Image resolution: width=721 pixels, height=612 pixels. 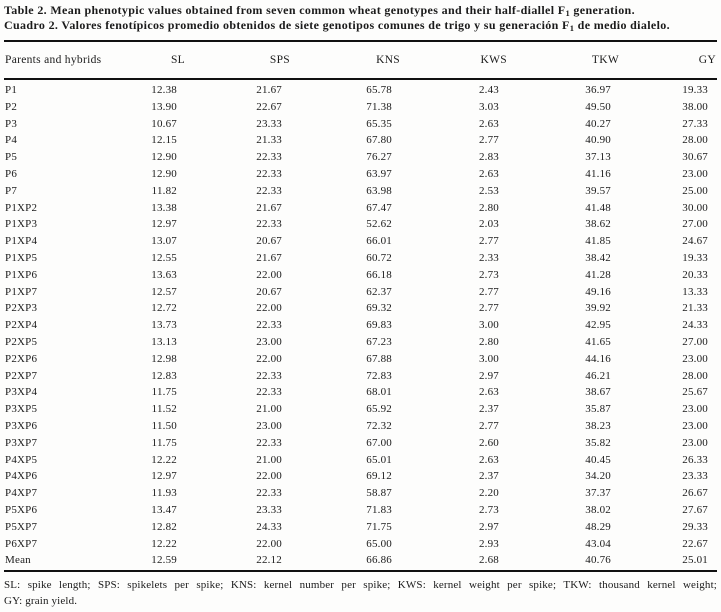 What do you see at coordinates (602, 10) in the screenshot?
I see `caption-english-tail: generation.` at bounding box center [602, 10].